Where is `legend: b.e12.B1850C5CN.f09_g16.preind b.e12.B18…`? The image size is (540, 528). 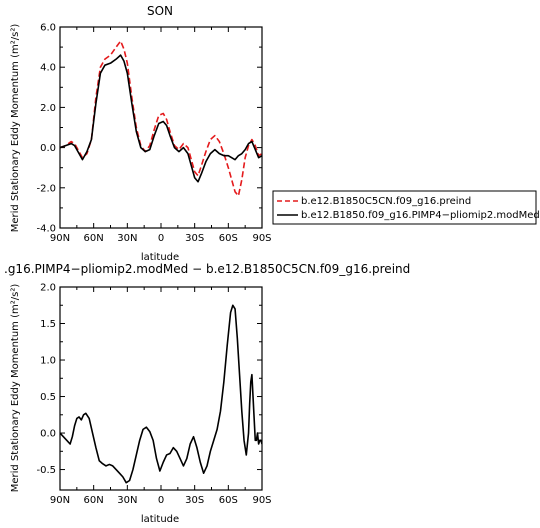
legend: b.e12.B1850C5CN.f09_g16.preind b.e12.B18… is located at coordinates (406, 207).